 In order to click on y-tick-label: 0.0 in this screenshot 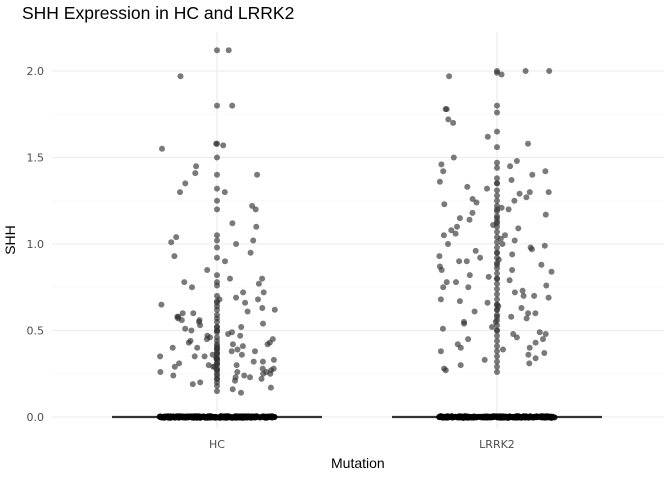, I will do `click(36, 417)`.